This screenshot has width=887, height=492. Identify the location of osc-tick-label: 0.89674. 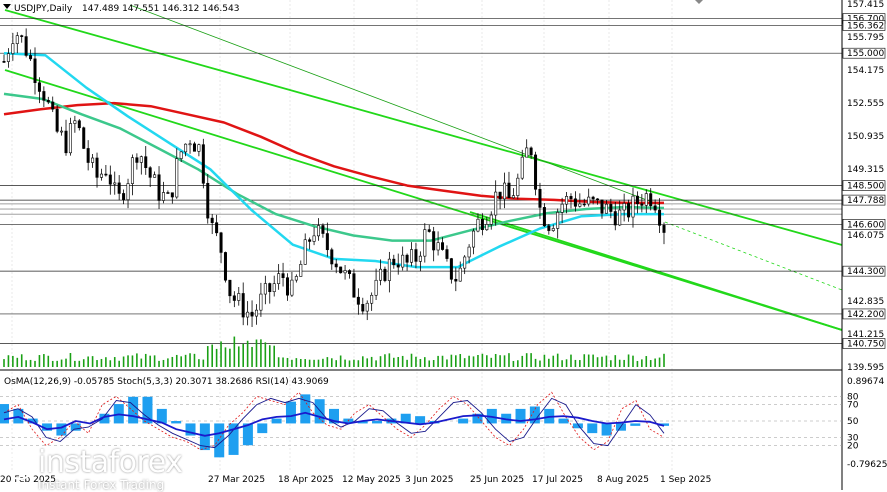
(865, 382).